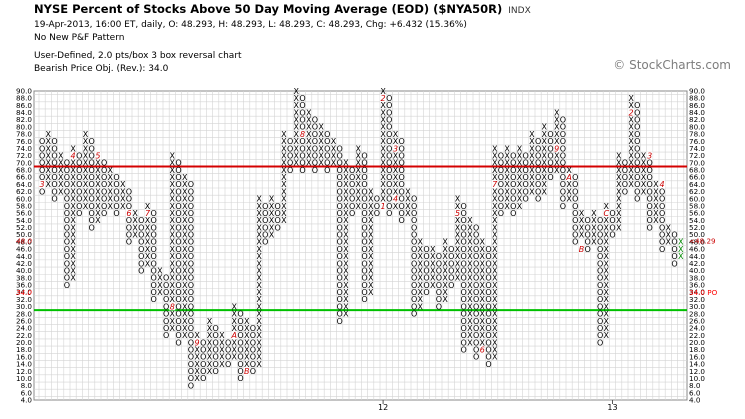 This screenshot has height=419, width=745. I want to click on y-tick-label-left: 78.0, so click(24, 134).